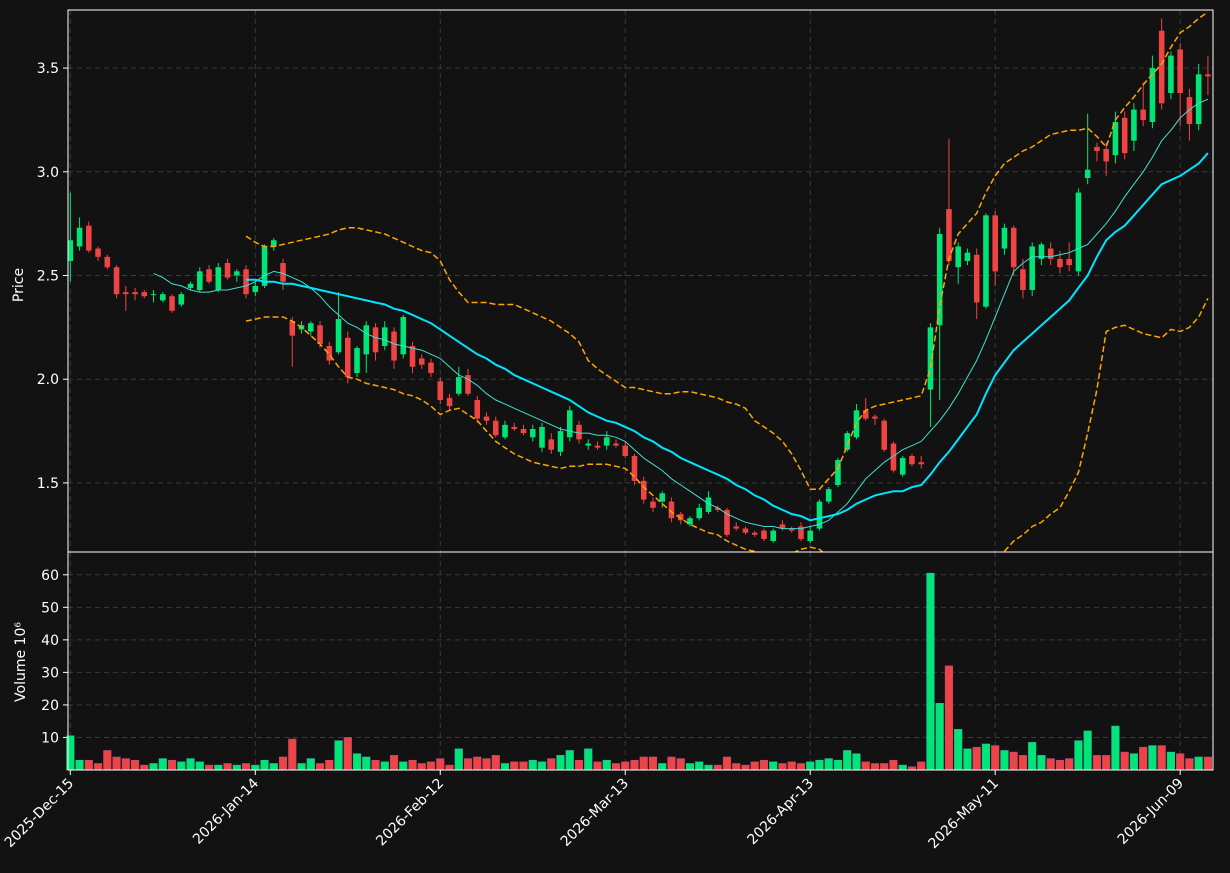 The width and height of the screenshot is (1230, 873). What do you see at coordinates (19, 285) in the screenshot?
I see `price-axis-label: Price` at bounding box center [19, 285].